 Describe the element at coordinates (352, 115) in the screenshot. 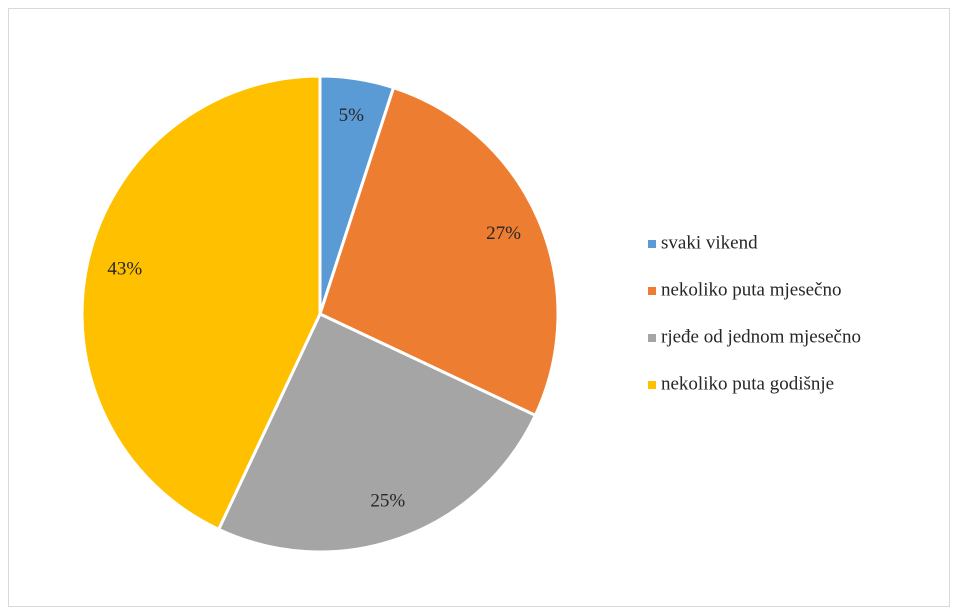

I see `data-label: 5%` at that location.